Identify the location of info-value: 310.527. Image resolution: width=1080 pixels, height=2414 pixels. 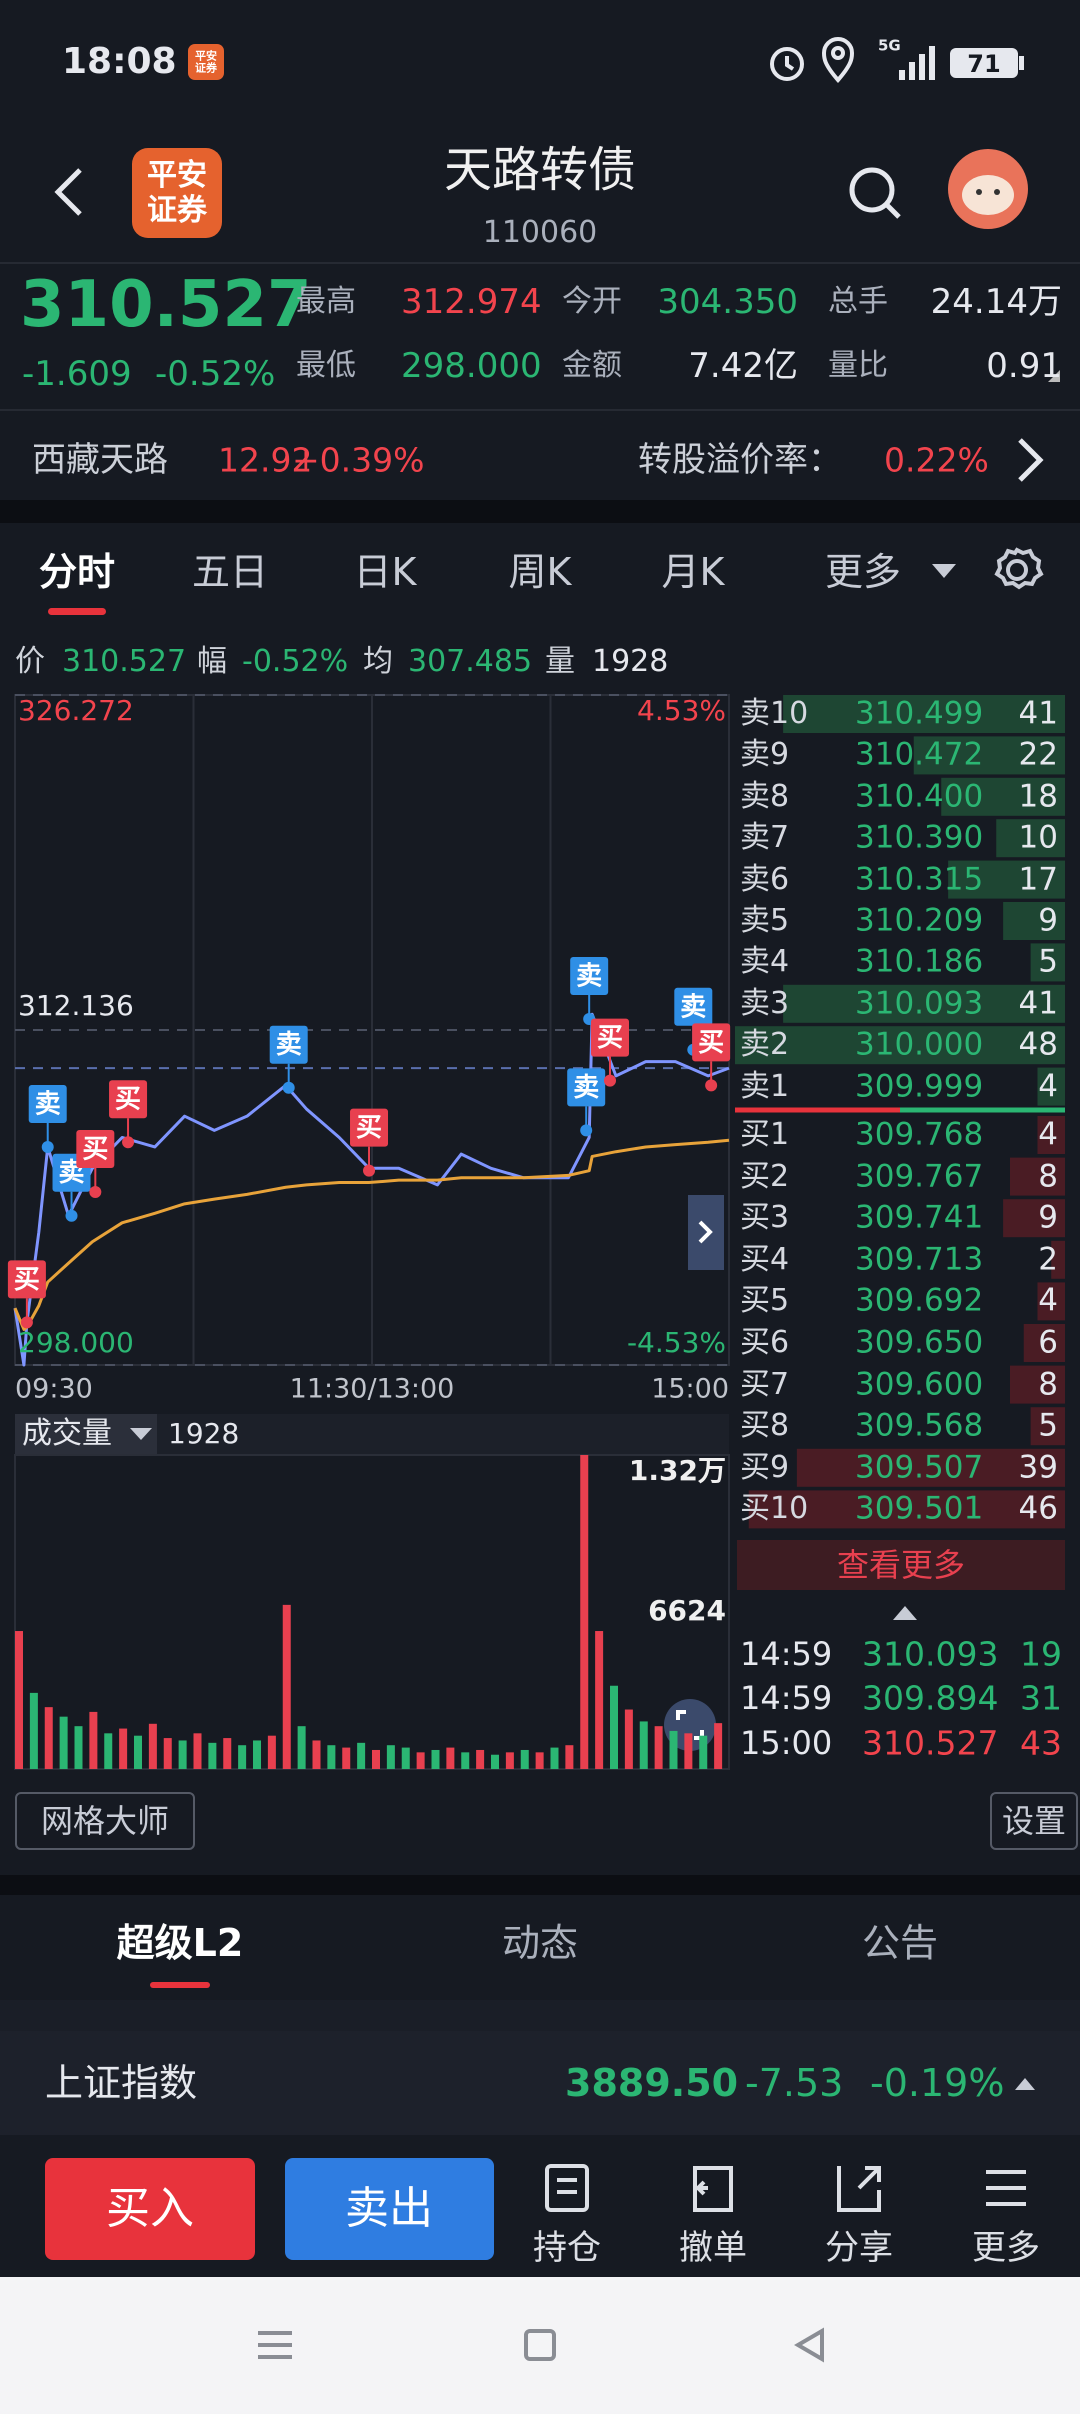
(124, 661).